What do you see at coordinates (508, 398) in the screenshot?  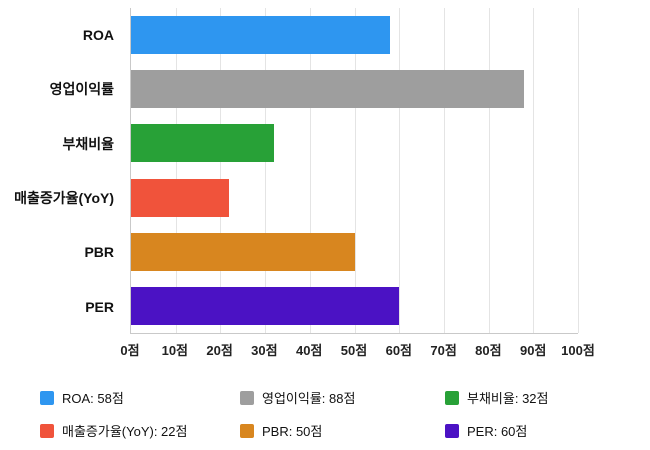 I see `legend-label: 부채비율: 32점` at bounding box center [508, 398].